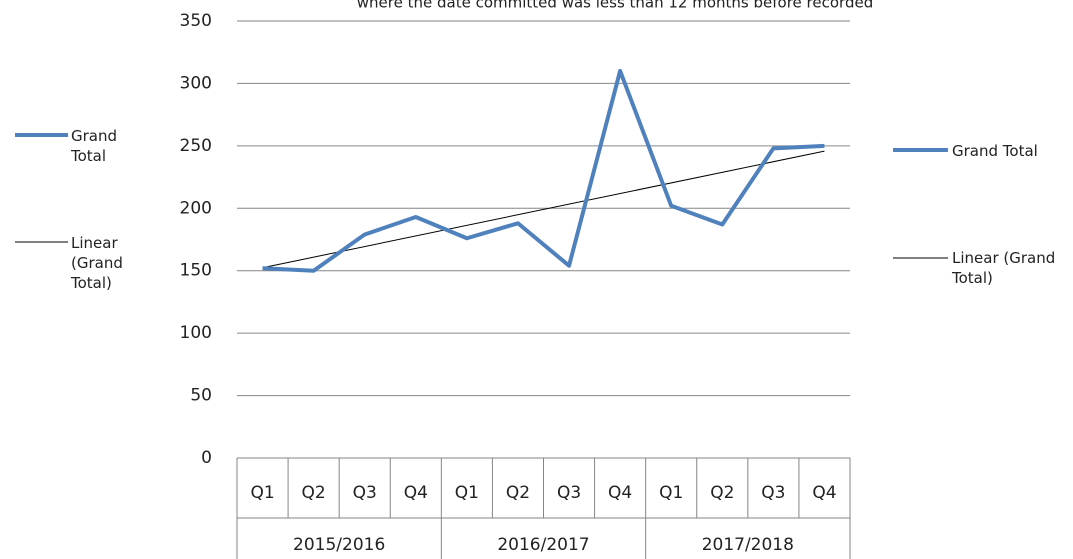 The width and height of the screenshot is (1073, 559). Describe the element at coordinates (196, 271) in the screenshot. I see `y-tick-label: 150` at that location.